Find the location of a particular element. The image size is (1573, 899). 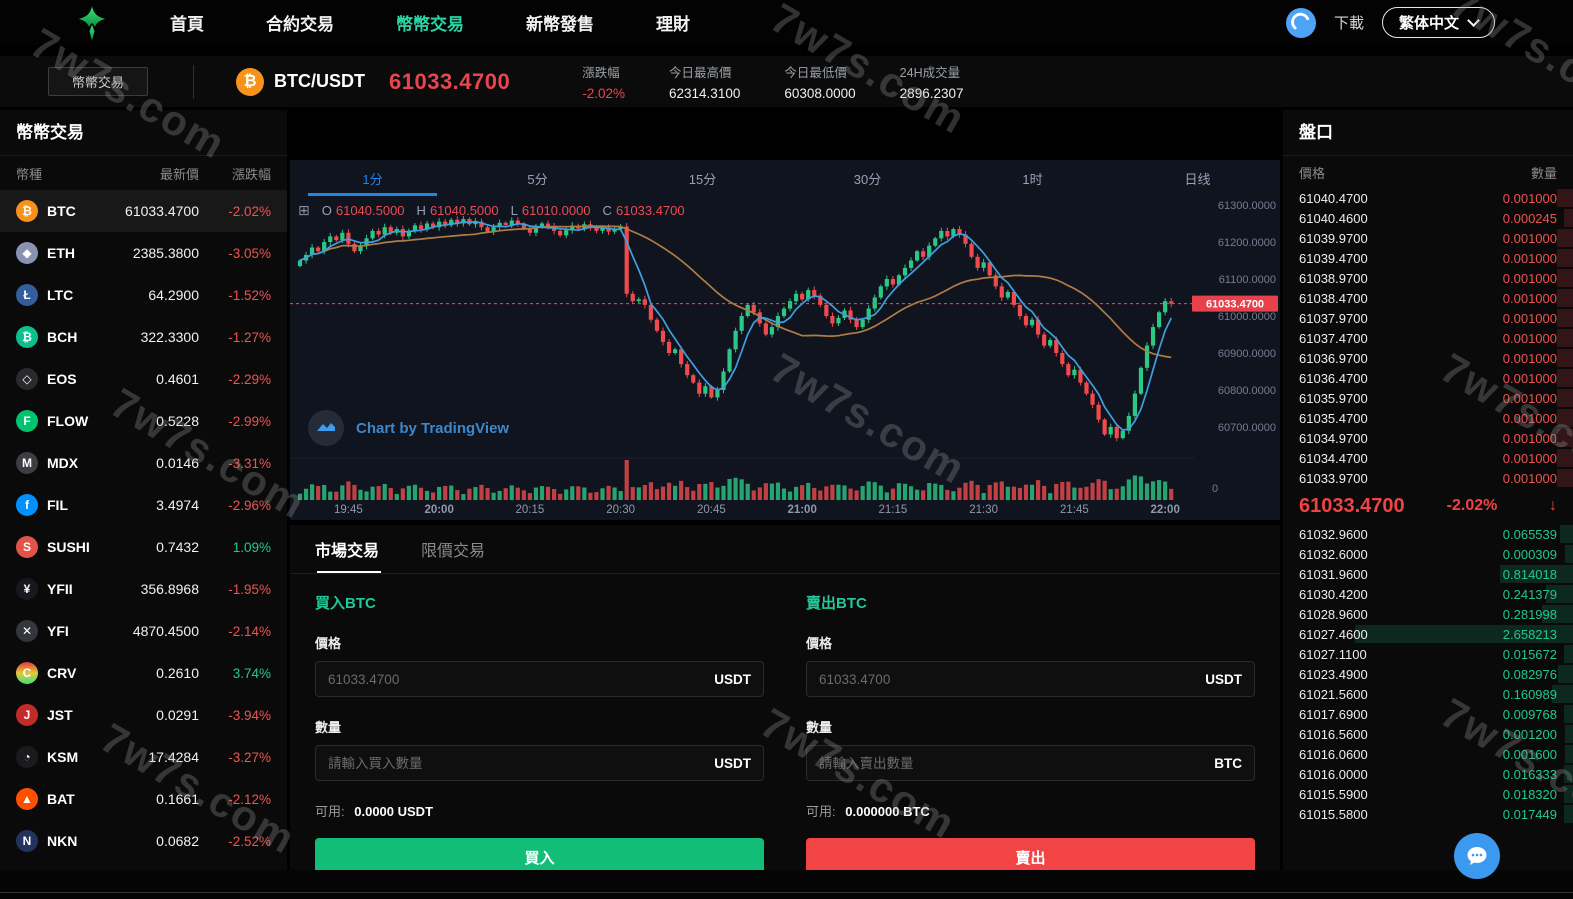

ask-row: 61038.4700 0.001000 is located at coordinates (1428, 298).